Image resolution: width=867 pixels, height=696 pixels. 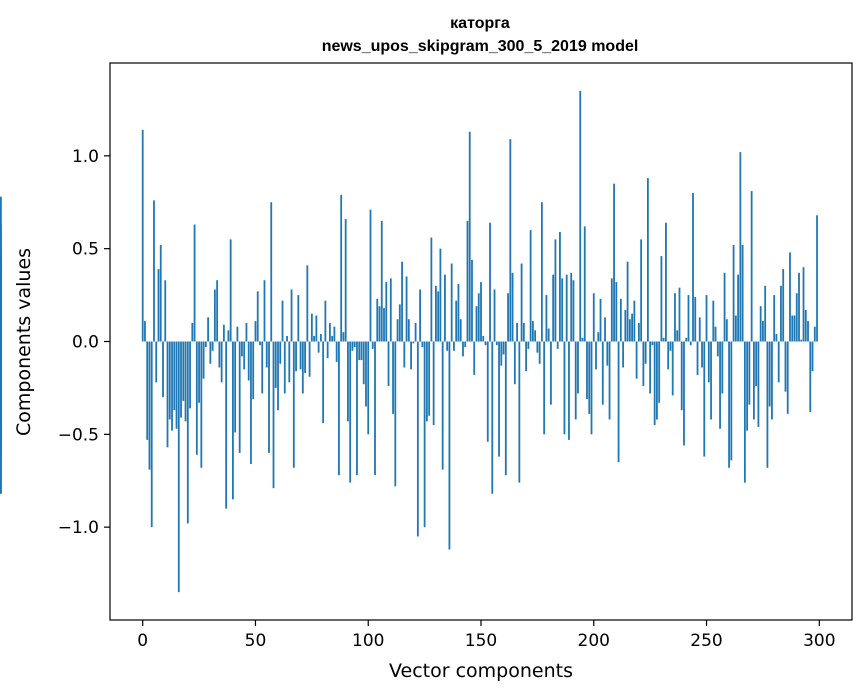 What do you see at coordinates (486, 635) in the screenshot?
I see `x-axis-ticks: 0 50 100 150 200 250 300` at bounding box center [486, 635].